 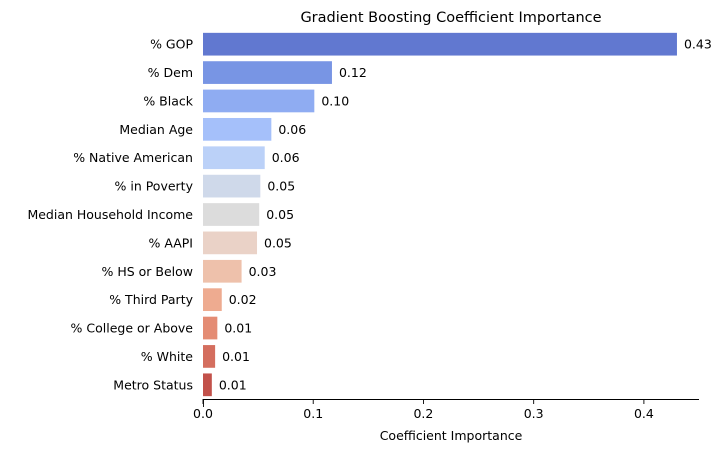 I want to click on bar-value-label: 0.02, so click(x=243, y=299).